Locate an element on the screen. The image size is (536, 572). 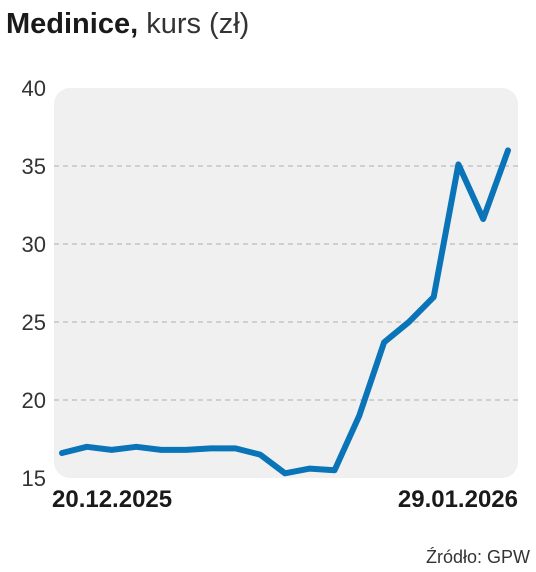
x-tick-label-end: 29.01.2026 is located at coordinates (458, 499).